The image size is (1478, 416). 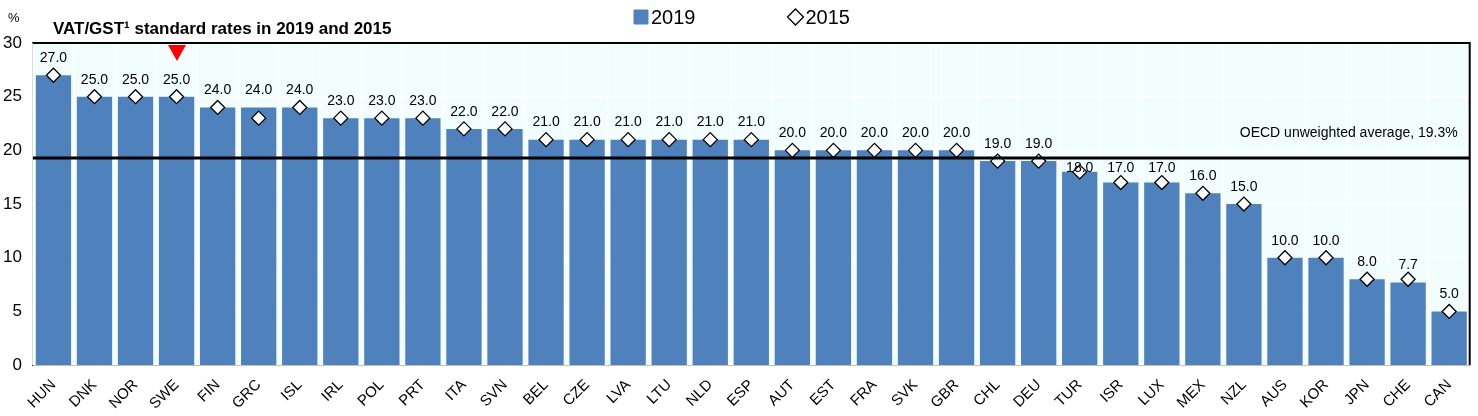 What do you see at coordinates (1348, 131) in the screenshot?
I see `ref-line-label: OECD unweighted average, 19.3%` at bounding box center [1348, 131].